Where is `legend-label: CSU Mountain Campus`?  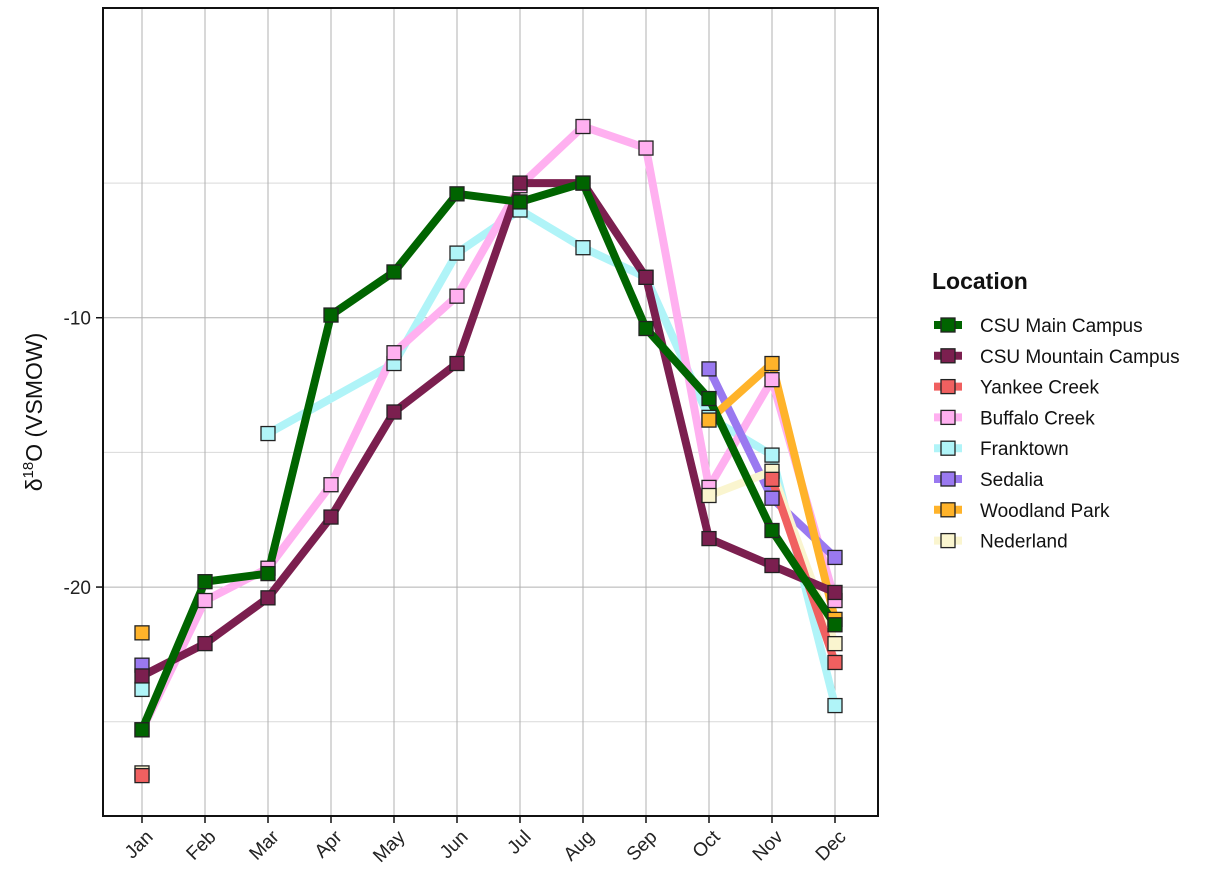
legend-label: CSU Mountain Campus is located at coordinates (1080, 357).